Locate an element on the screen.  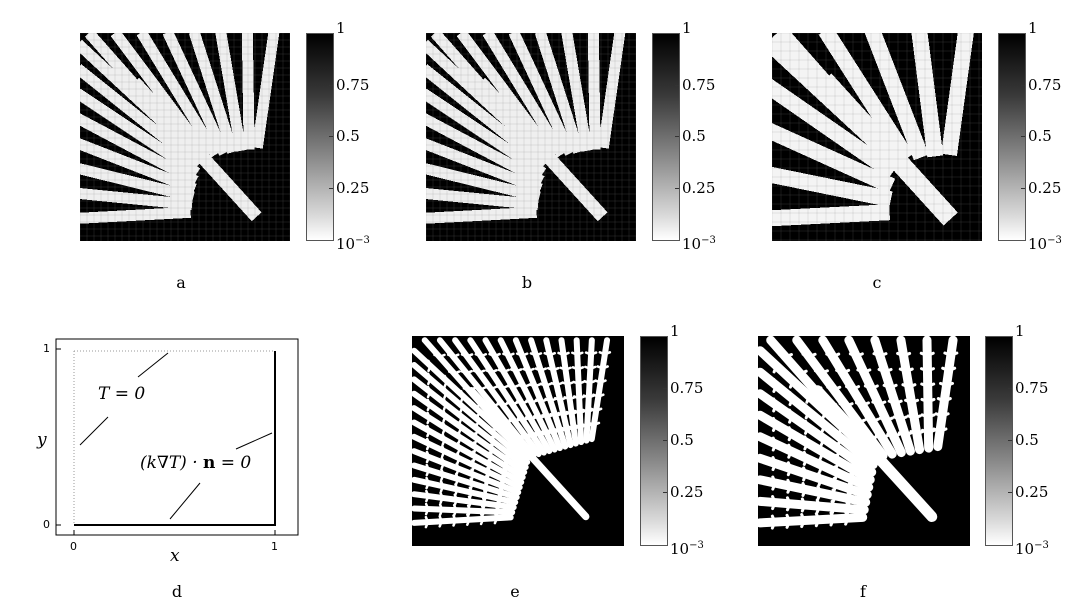
caption-c: c is located at coordinates (877, 282).